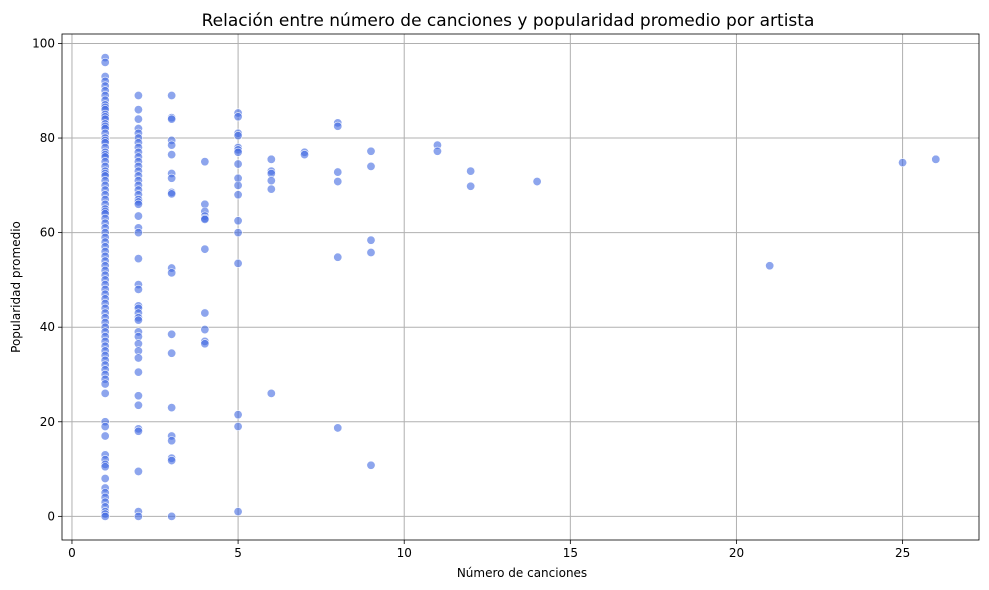  Describe the element at coordinates (43, 43) in the screenshot. I see `y-tick-label: 100` at that location.